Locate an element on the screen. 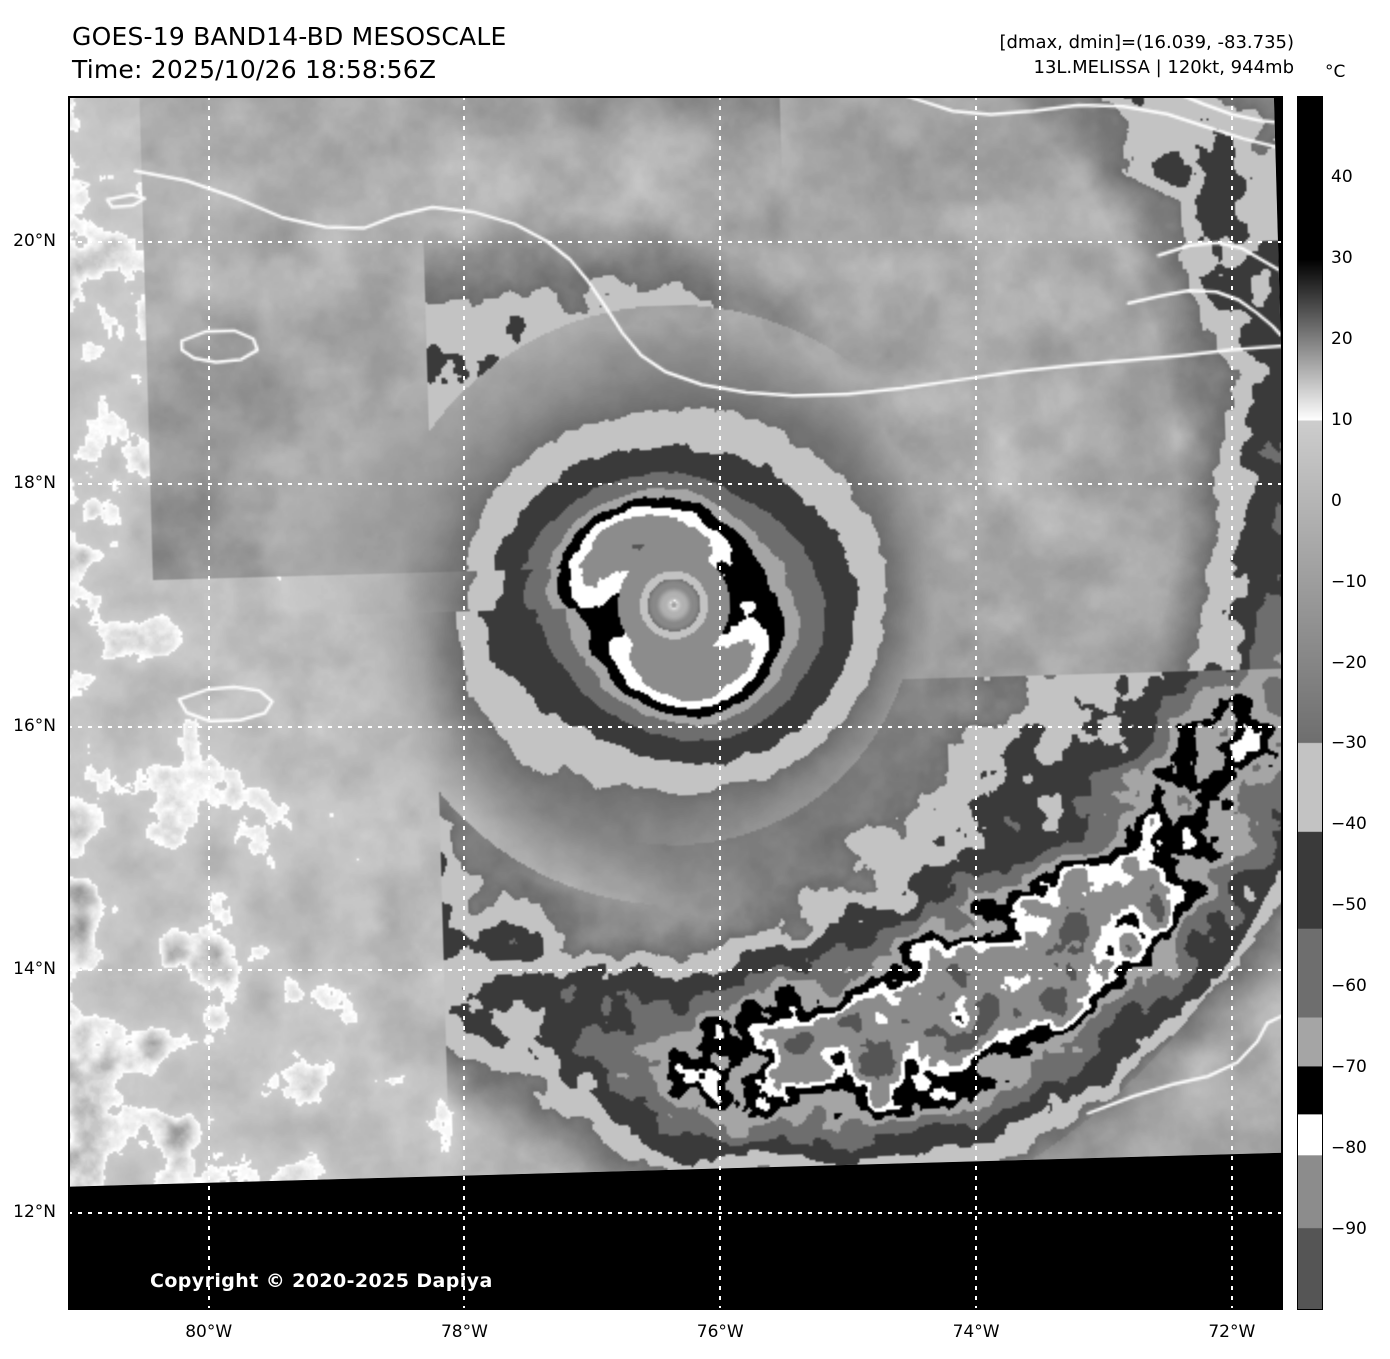 The width and height of the screenshot is (1390, 1359). colorbar-tick-label: −50 is located at coordinates (1349, 905).